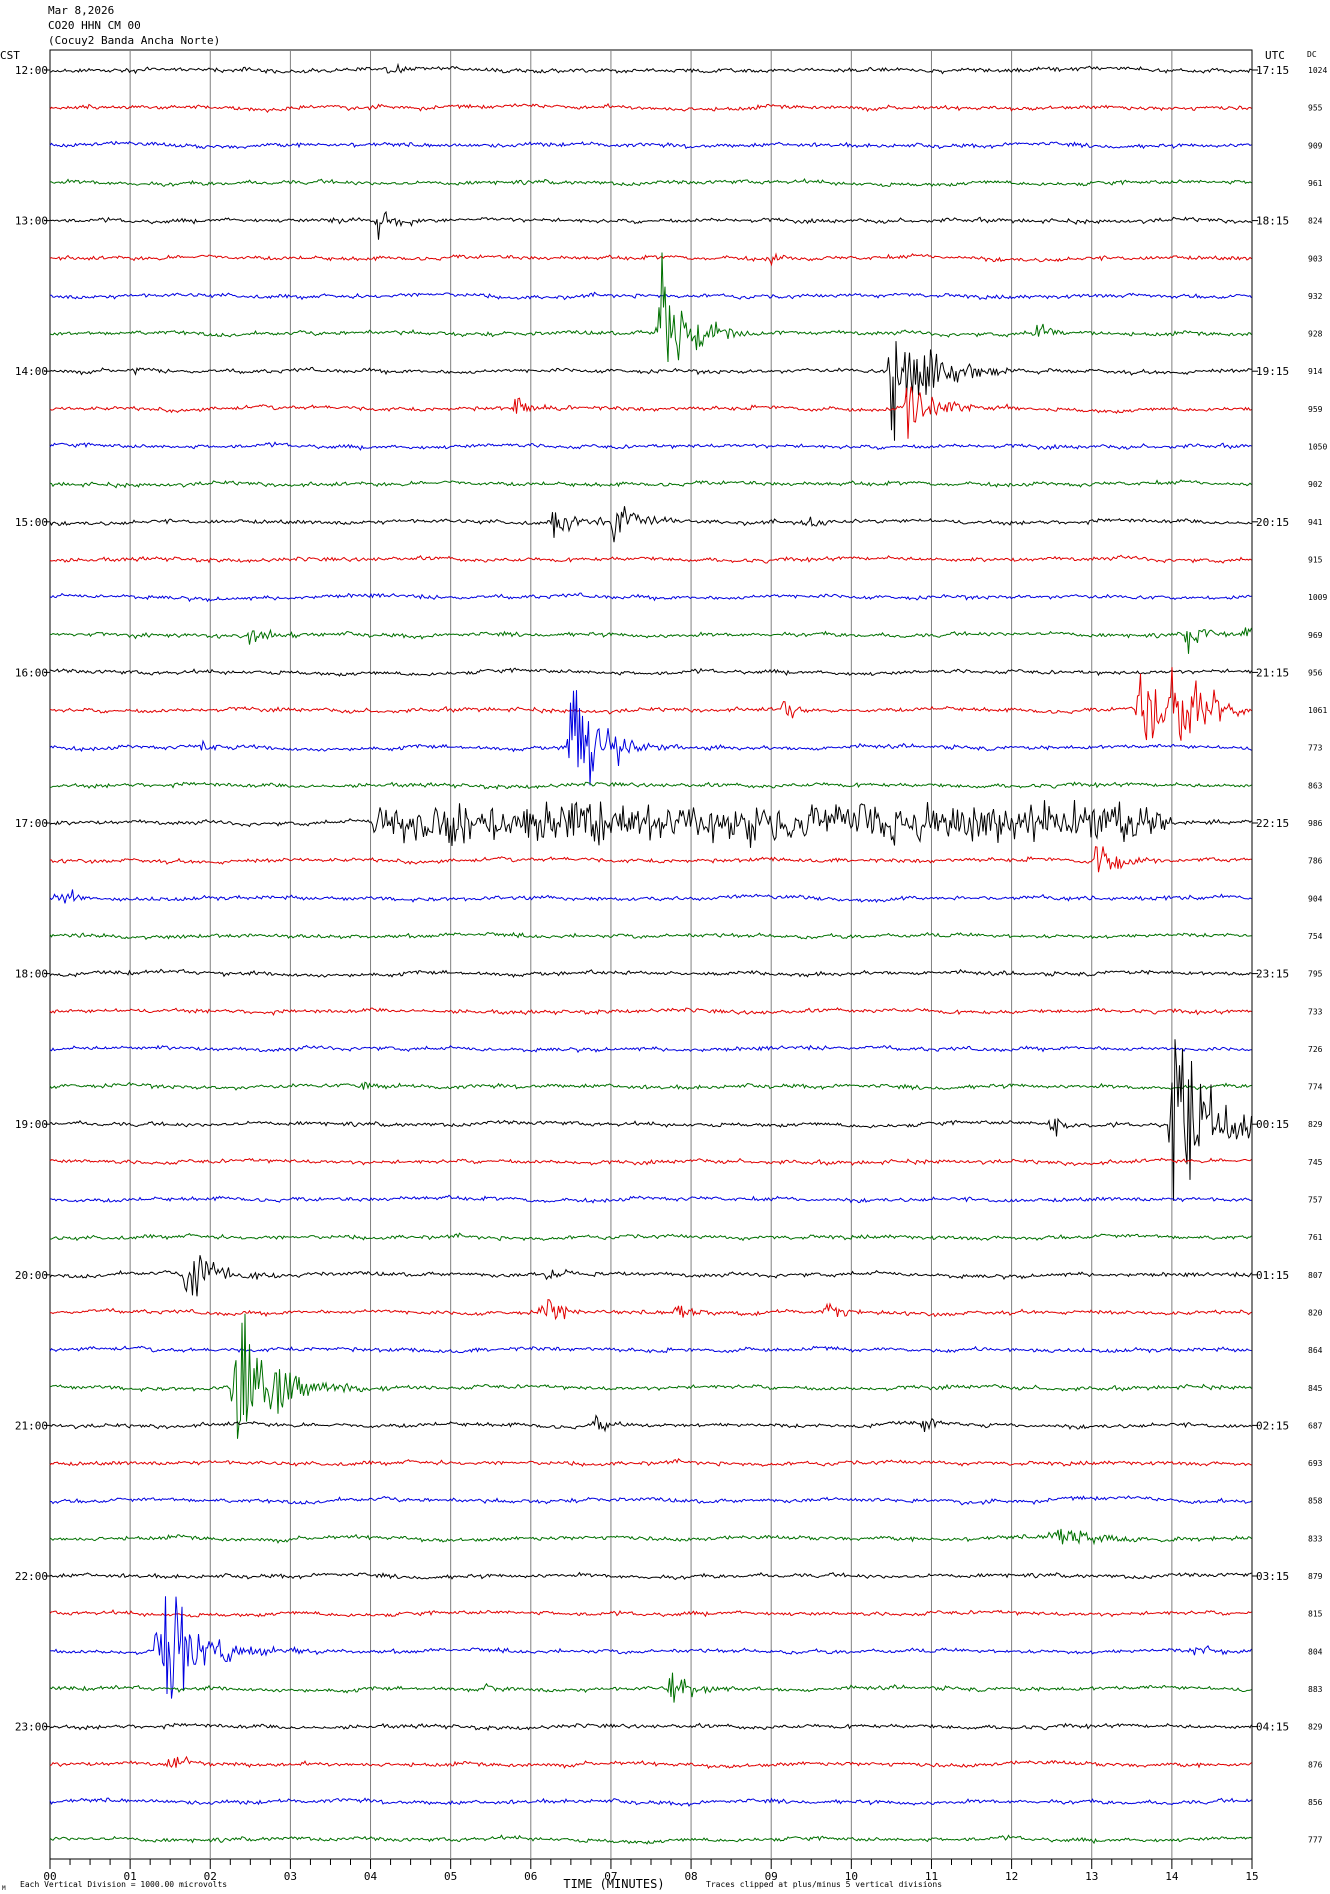  What do you see at coordinates (1275, 55) in the screenshot?
I see `right-timezone-label: UTC` at bounding box center [1275, 55].